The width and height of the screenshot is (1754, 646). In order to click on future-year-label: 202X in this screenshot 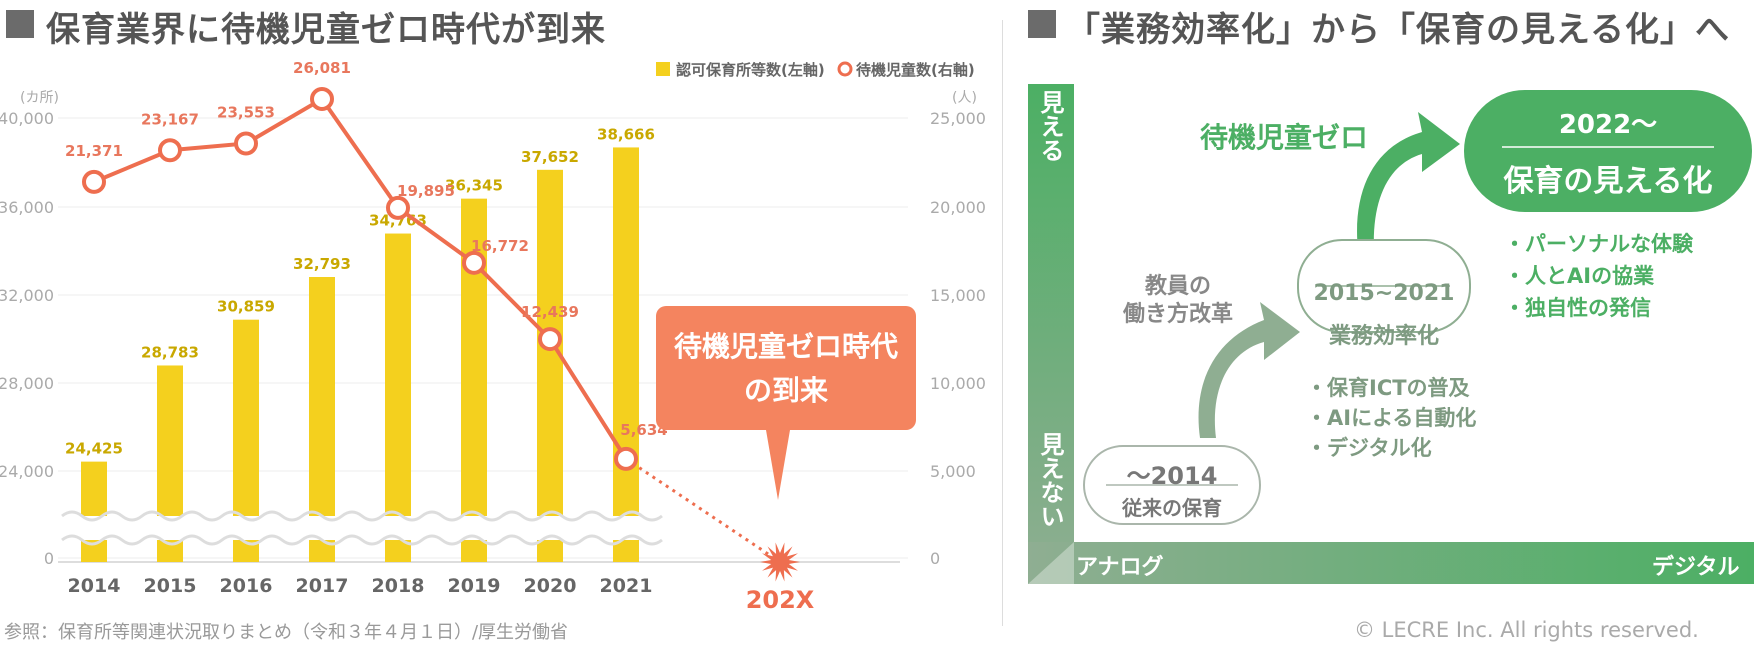, I will do `click(780, 600)`.